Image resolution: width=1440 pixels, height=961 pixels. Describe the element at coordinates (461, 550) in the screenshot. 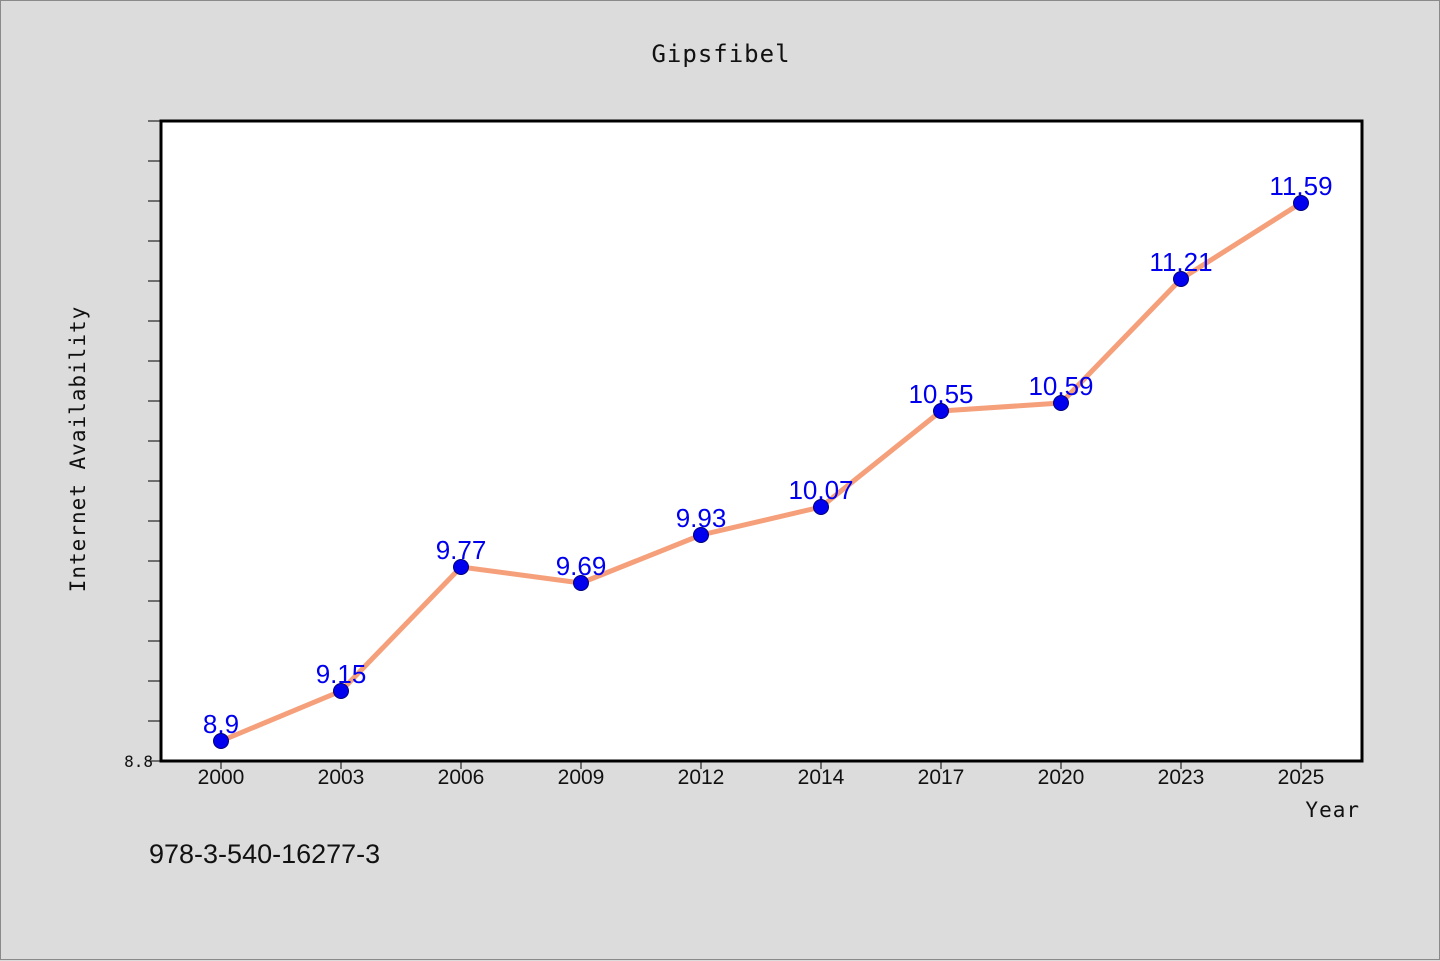

I see `data-label: 9.77` at that location.